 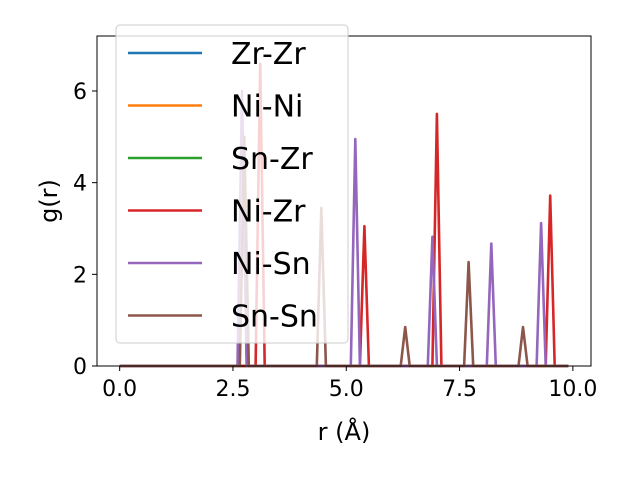 What do you see at coordinates (344, 431) in the screenshot?
I see `x-axis-label: r (Å)` at bounding box center [344, 431].